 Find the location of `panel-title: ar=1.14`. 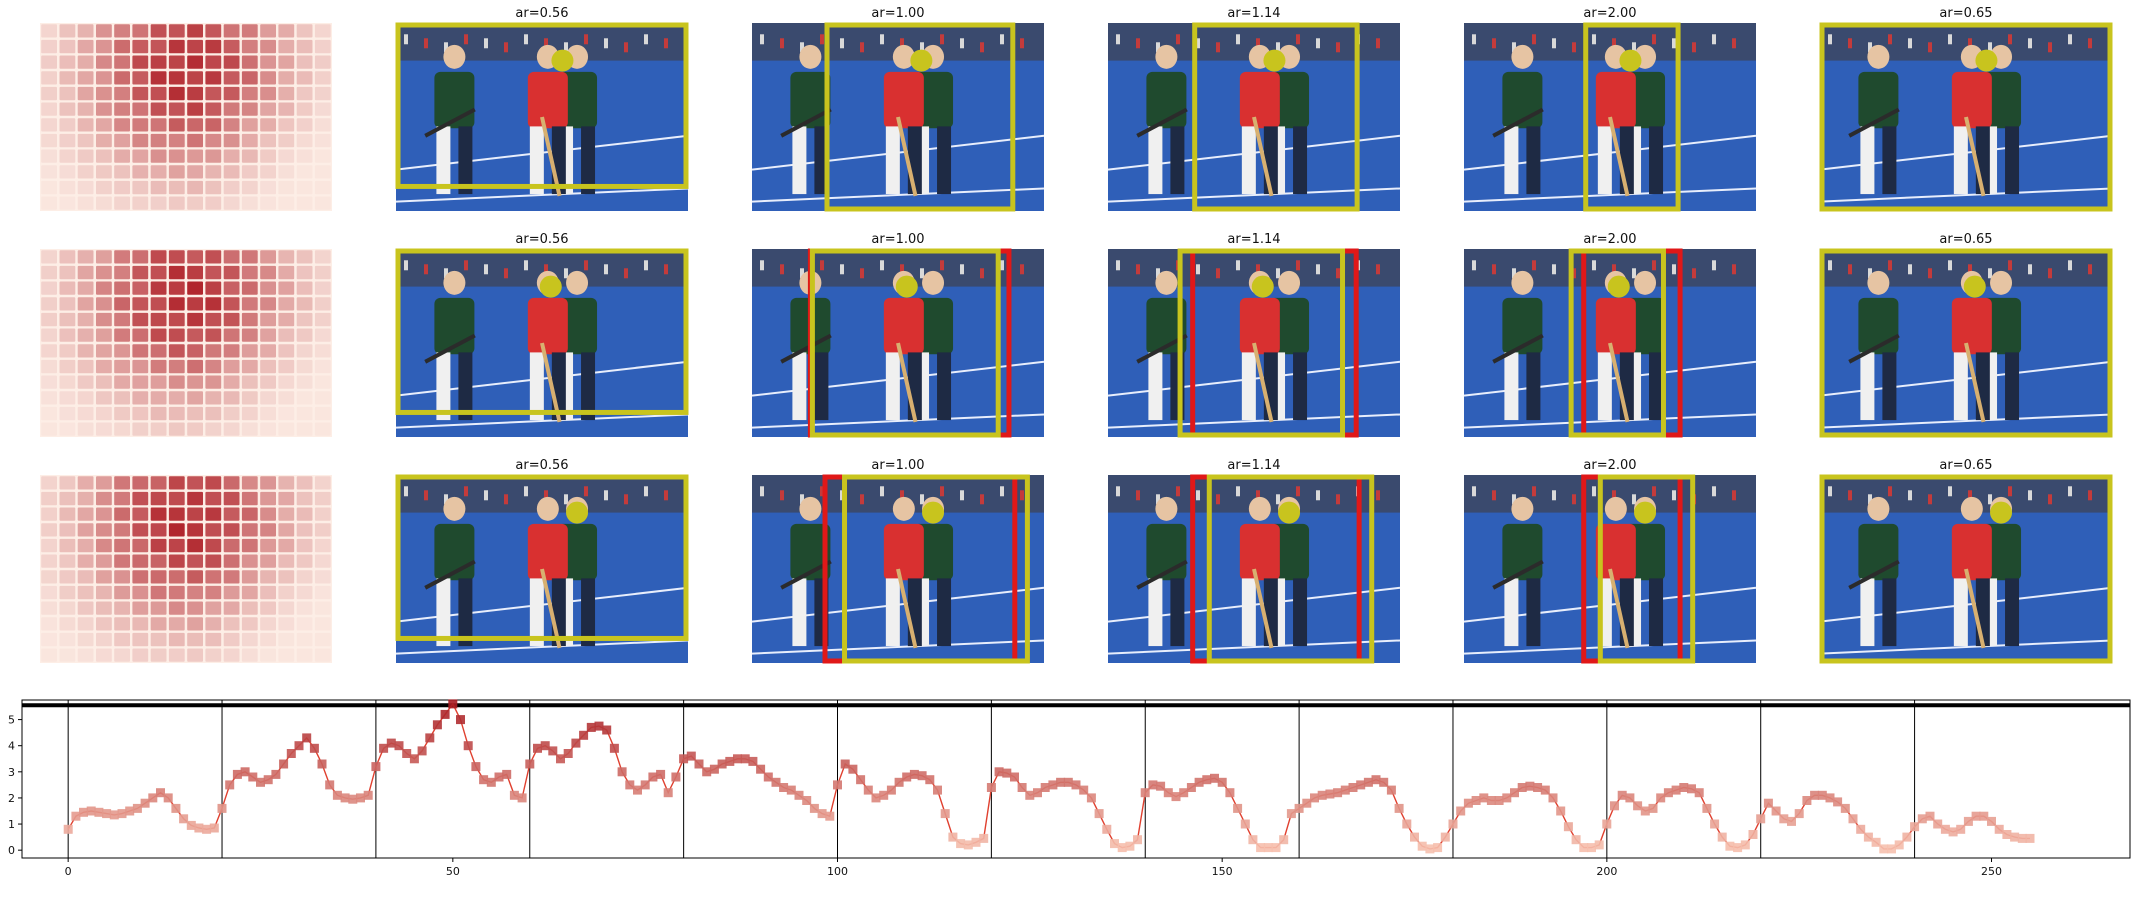

panel-title: ar=1.14 is located at coordinates (1253, 239).